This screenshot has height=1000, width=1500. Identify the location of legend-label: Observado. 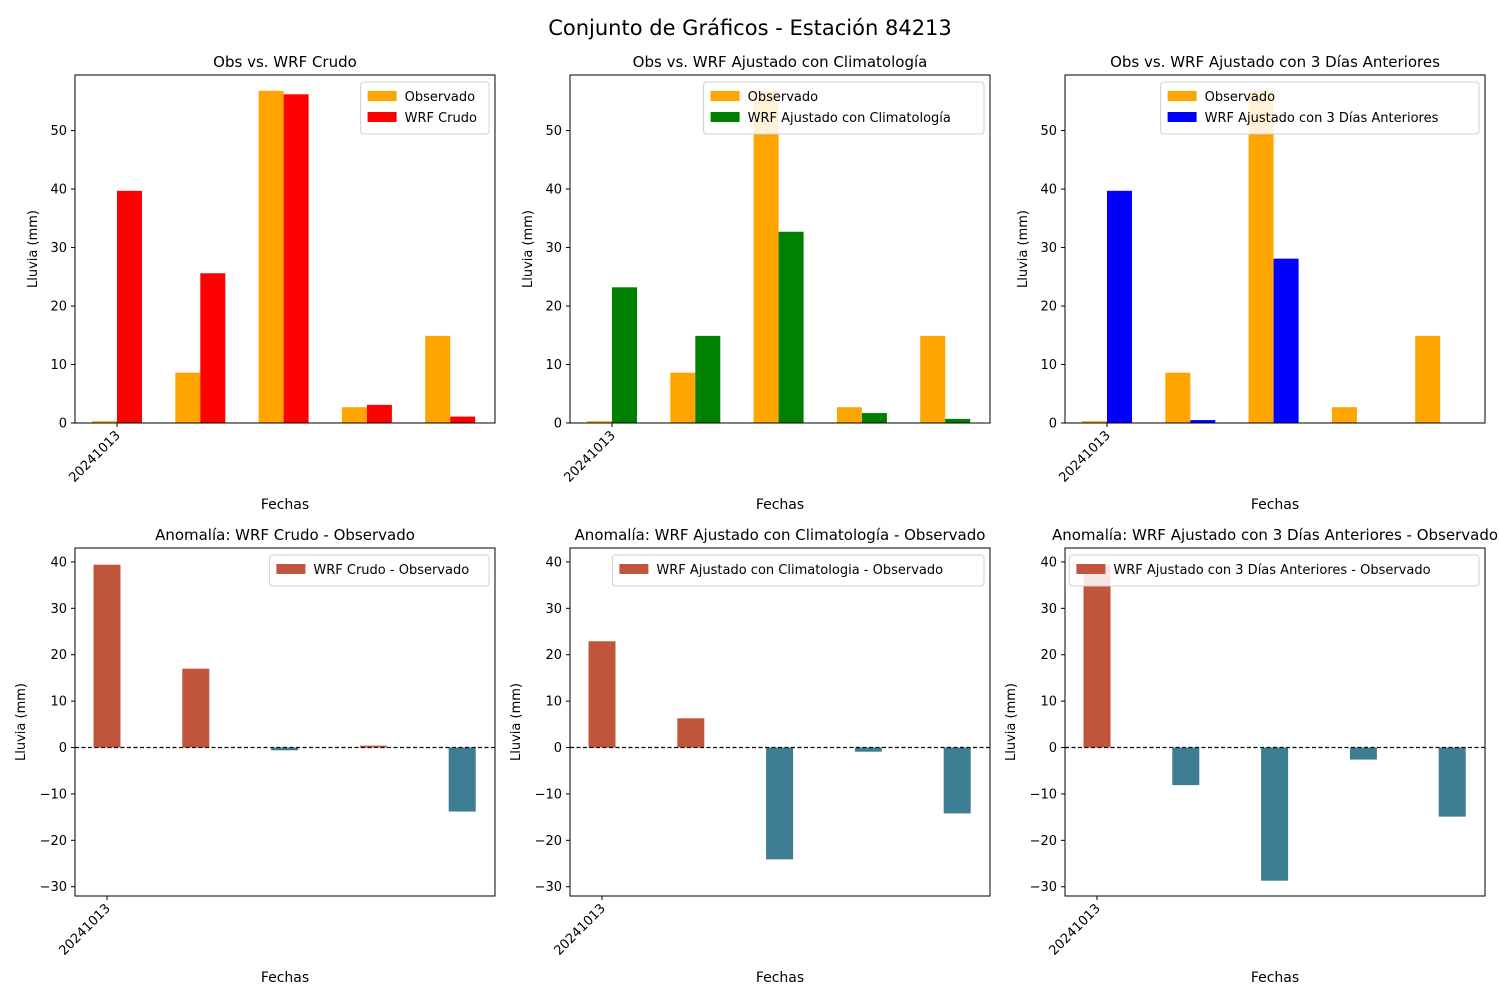
(440, 97).